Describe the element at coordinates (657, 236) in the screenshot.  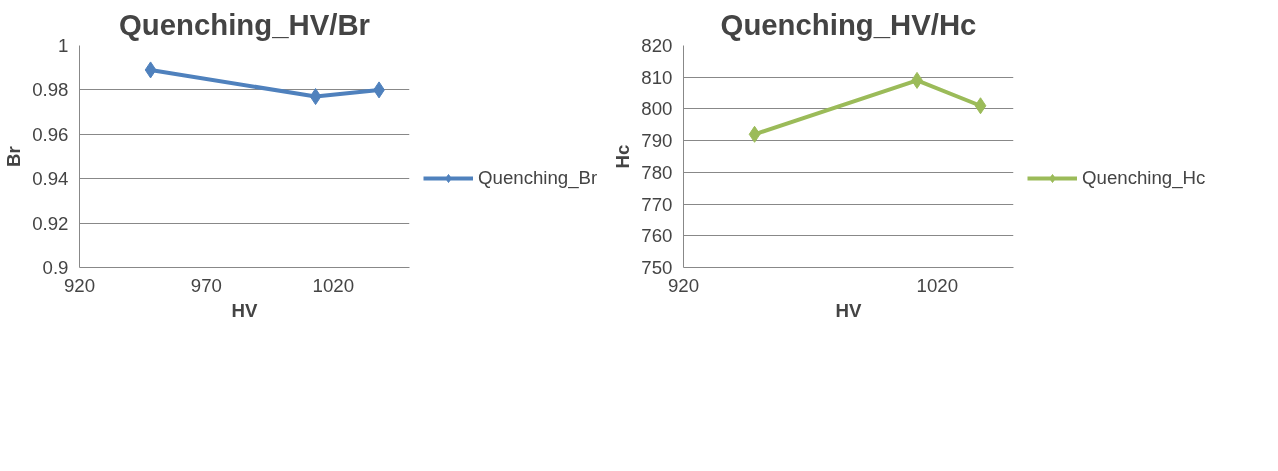
I see `y-tick-label: 760` at that location.